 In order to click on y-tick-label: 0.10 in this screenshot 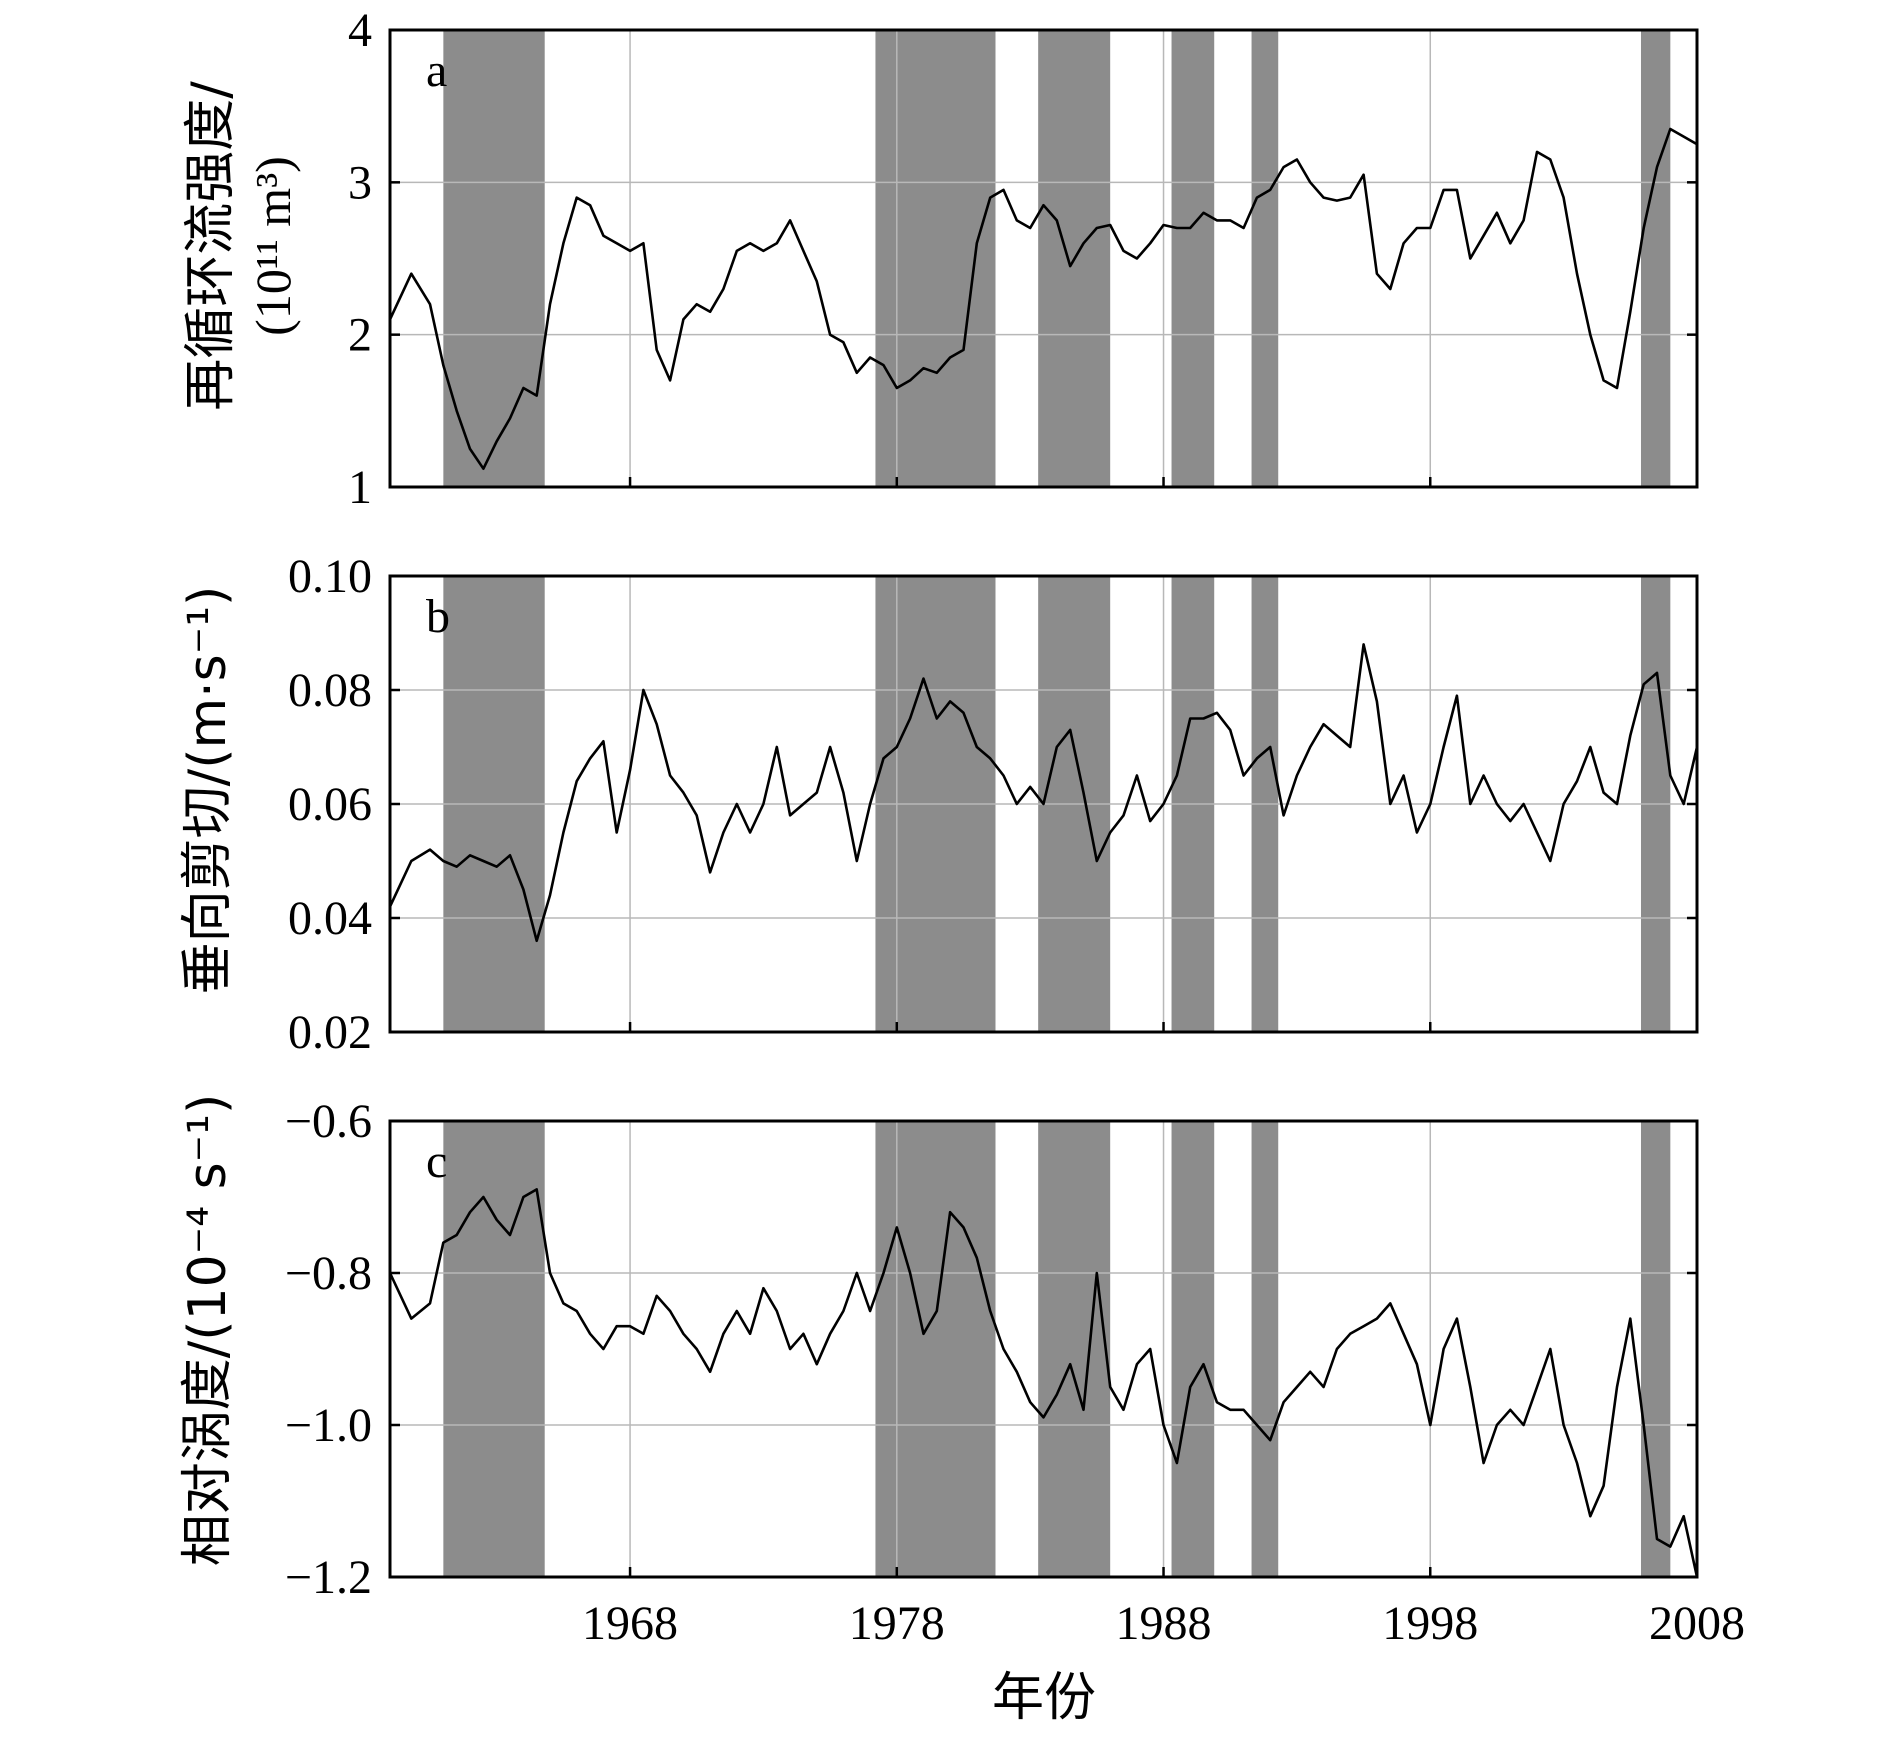, I will do `click(330, 576)`.